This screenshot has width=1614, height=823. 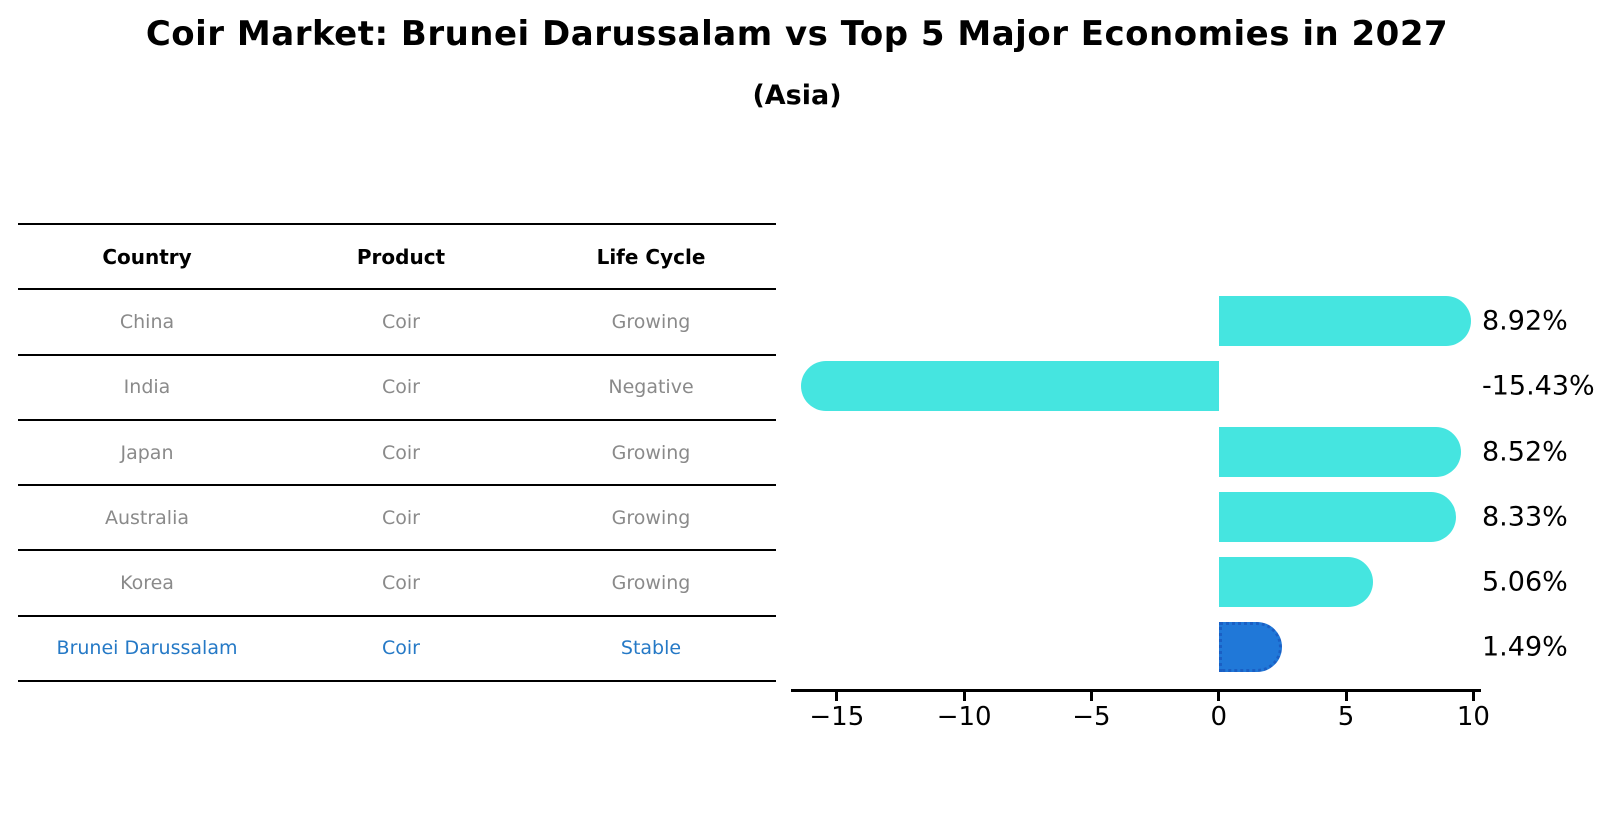 I want to click on value-label-india: -15.43%, so click(x=1538, y=386).